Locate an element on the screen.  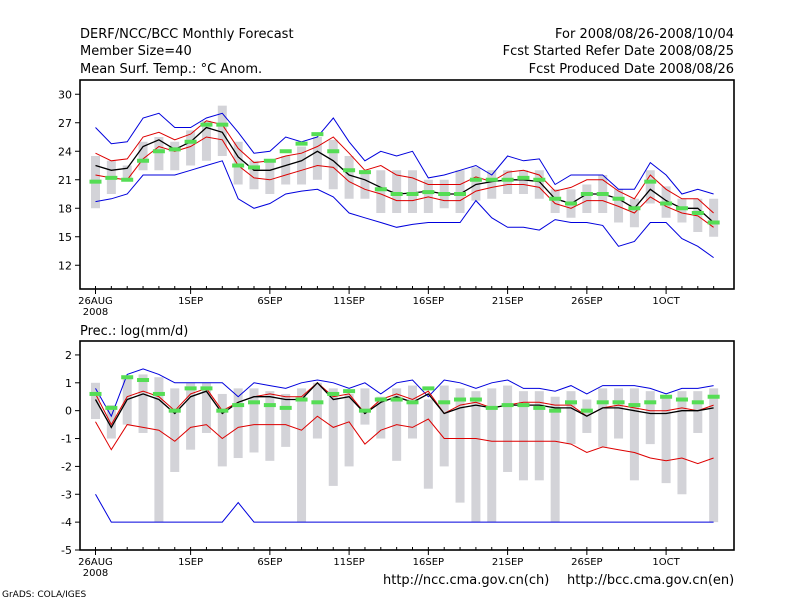
ncc-url: http://ncc.cma.gov.cn(ch) is located at coordinates (466, 580).